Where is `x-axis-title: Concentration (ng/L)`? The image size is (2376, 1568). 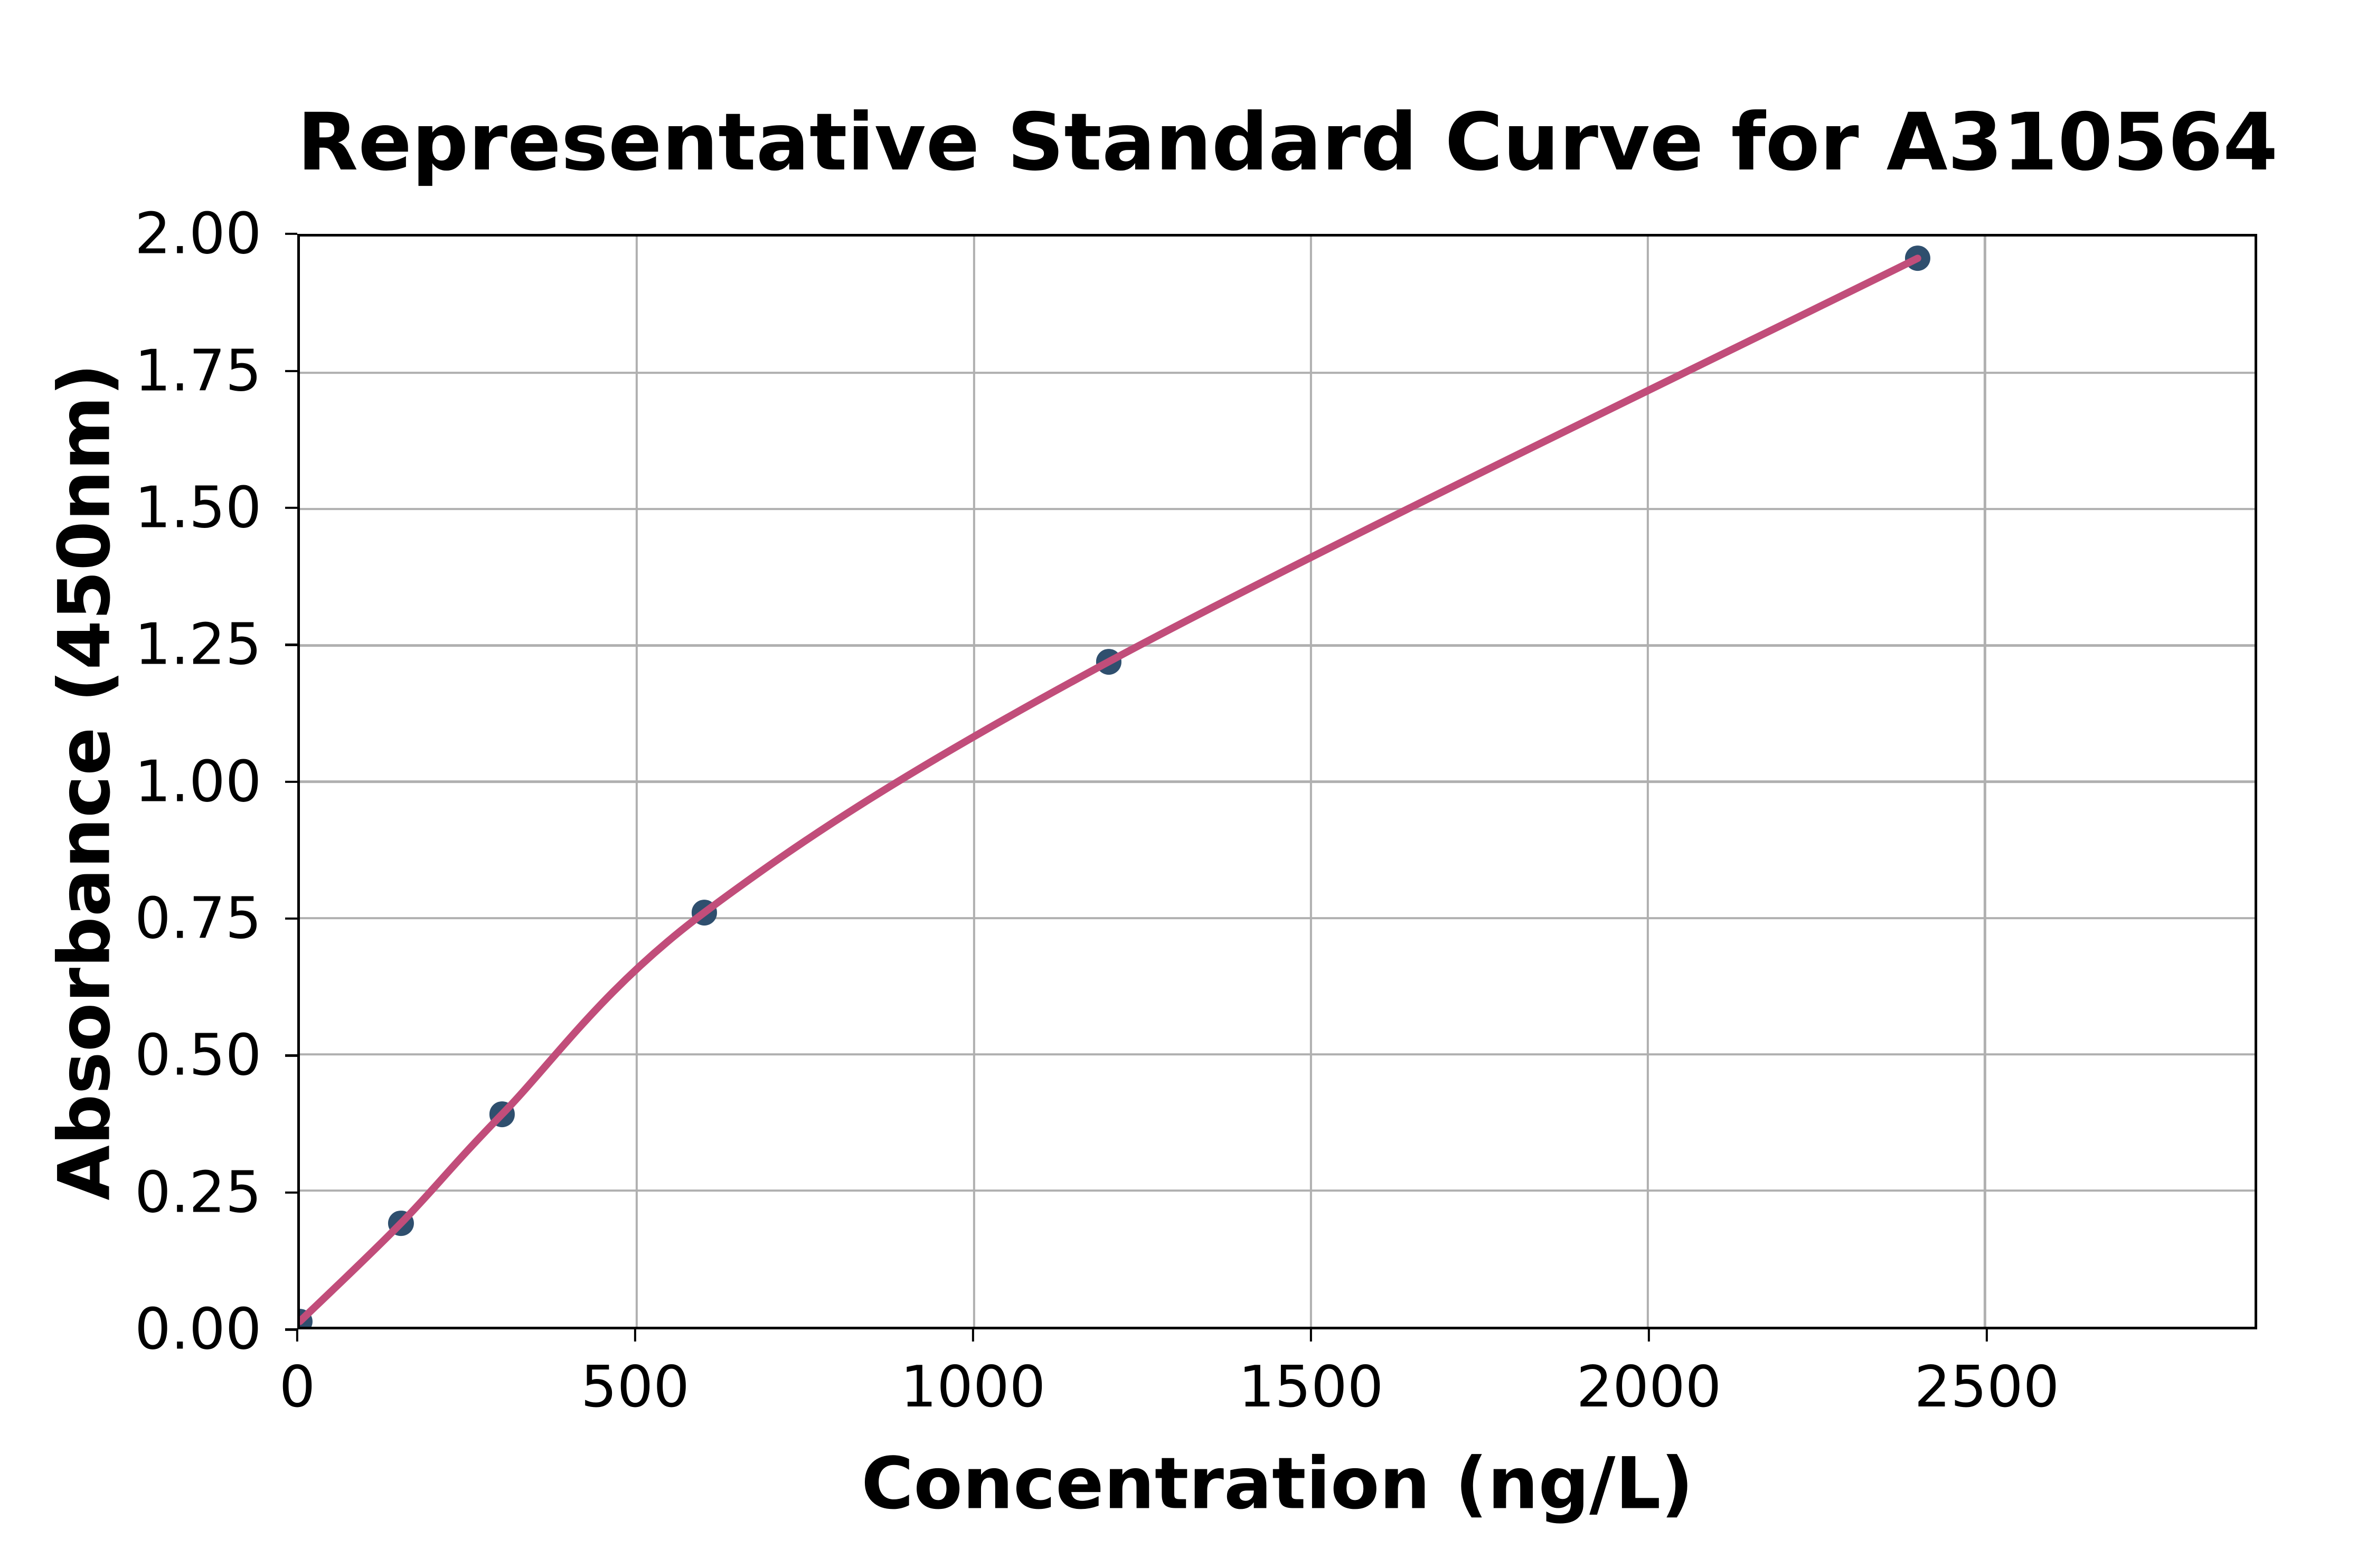 x-axis-title: Concentration (ng/L) is located at coordinates (1278, 1483).